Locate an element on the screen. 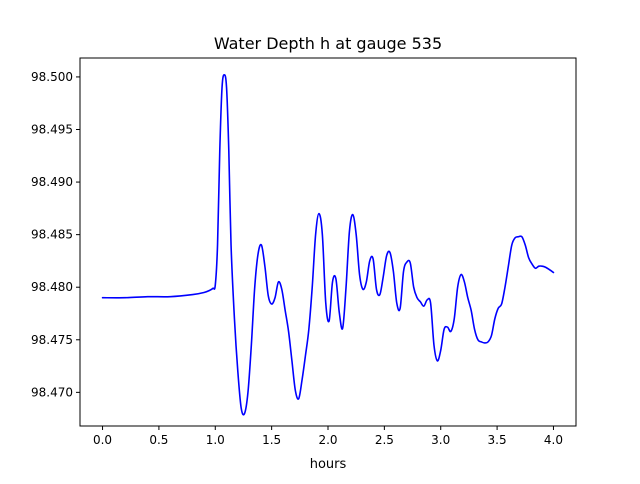  x-tick-label: 2.5 is located at coordinates (384, 440).